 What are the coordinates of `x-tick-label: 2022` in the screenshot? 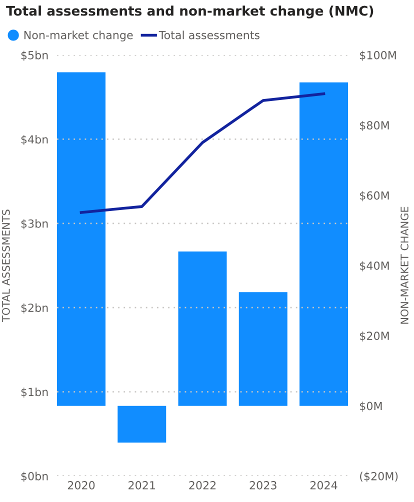 It's located at (202, 485).